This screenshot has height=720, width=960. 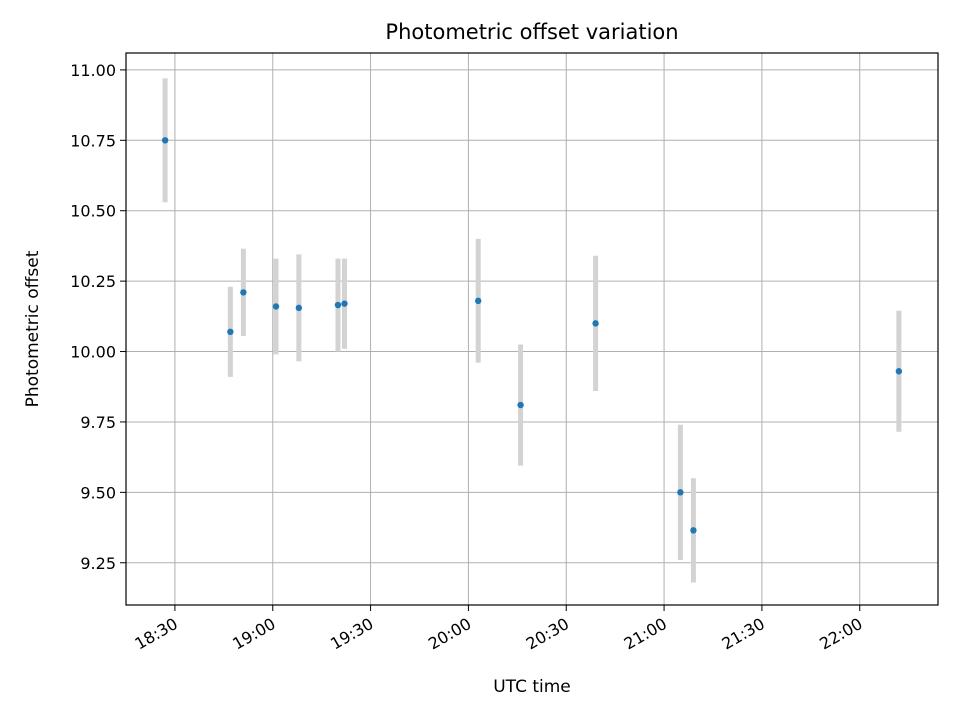 I want to click on chart-title: Photometric offset variation, so click(x=531, y=32).